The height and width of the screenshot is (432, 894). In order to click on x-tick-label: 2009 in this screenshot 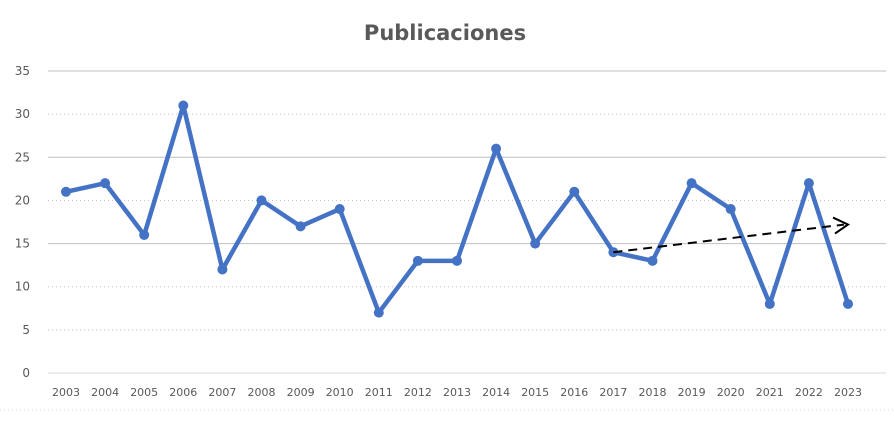, I will do `click(301, 392)`.